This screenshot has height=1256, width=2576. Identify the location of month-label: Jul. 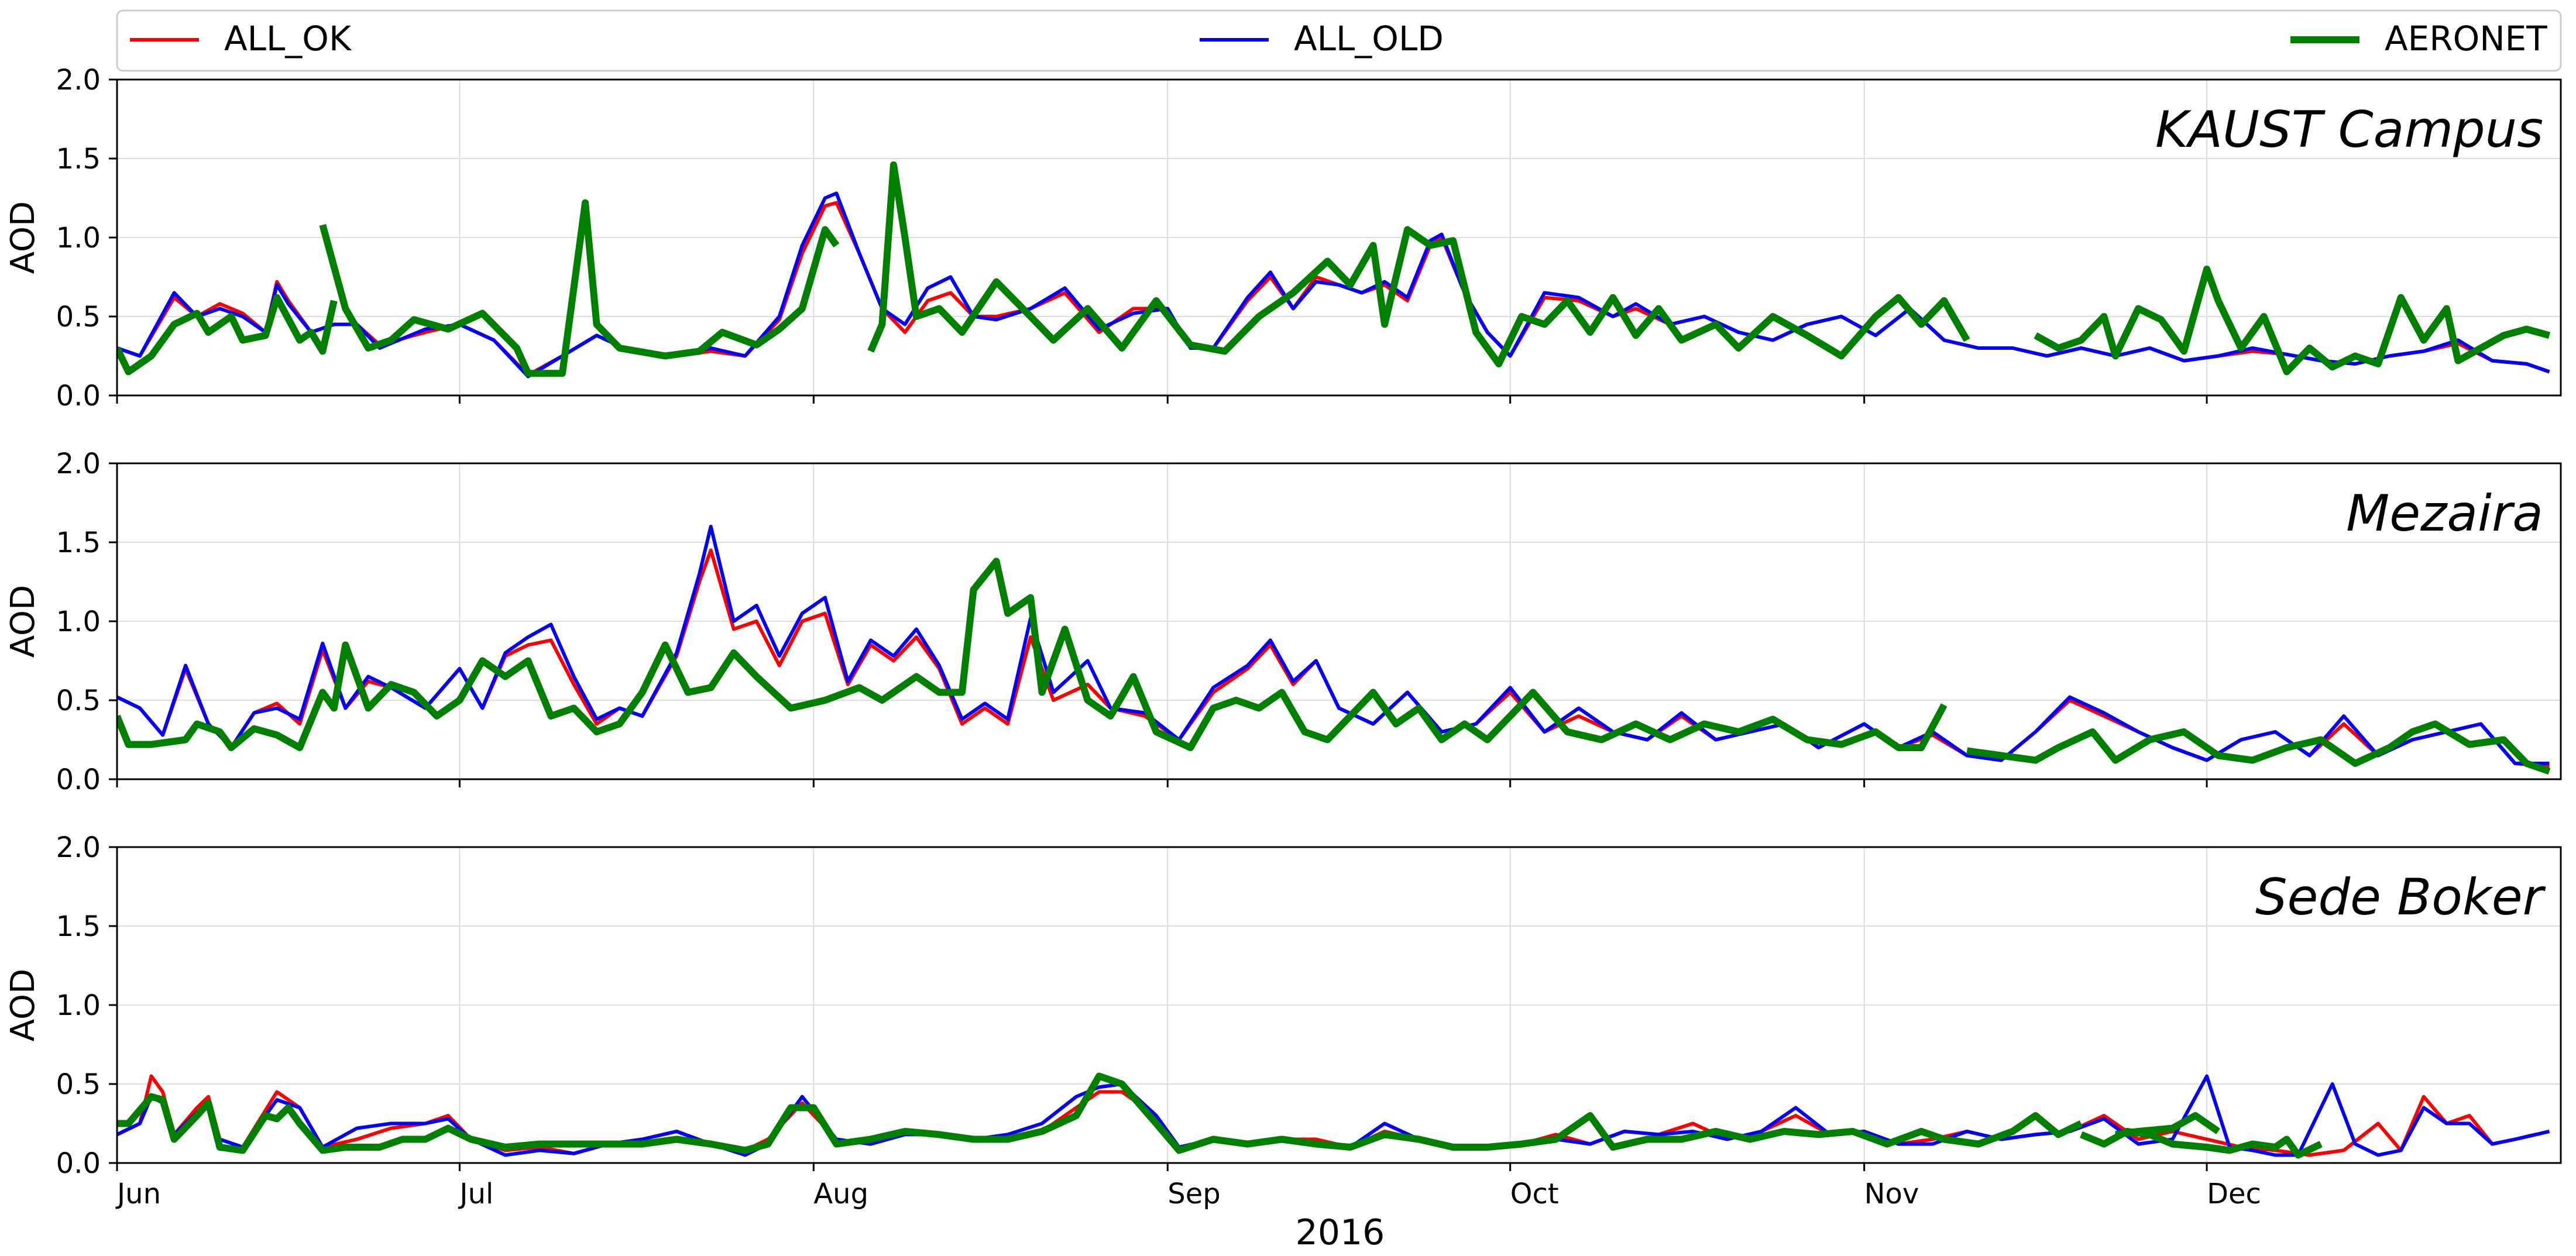
(475, 1194).